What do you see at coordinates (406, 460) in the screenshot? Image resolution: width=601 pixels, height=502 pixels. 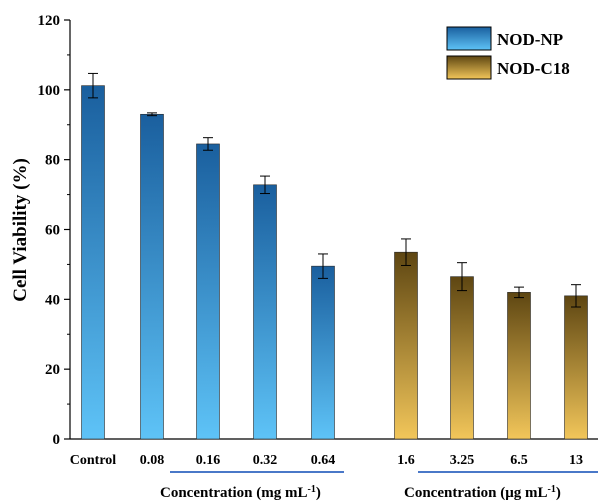 I see `x-tick-label: 1.6` at bounding box center [406, 460].